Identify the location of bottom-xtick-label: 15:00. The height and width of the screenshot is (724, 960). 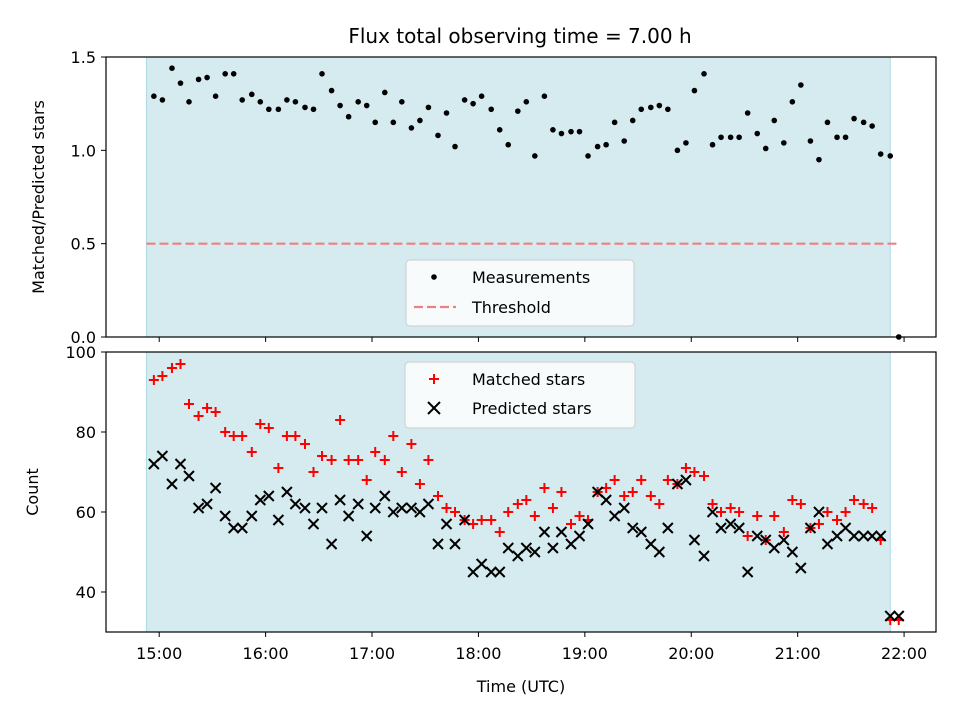
(159, 653).